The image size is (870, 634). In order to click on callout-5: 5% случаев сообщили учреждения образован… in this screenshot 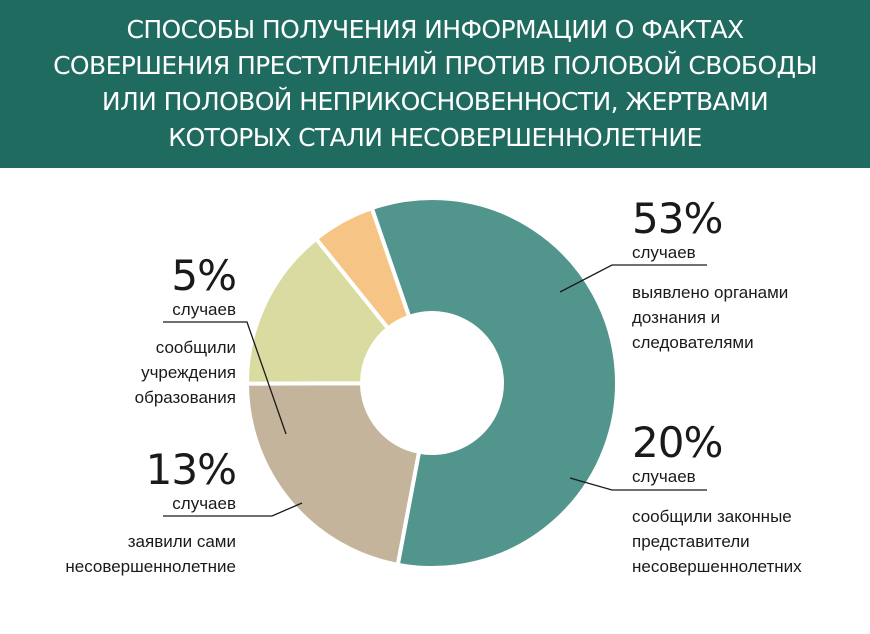, I will do `click(148, 330)`.